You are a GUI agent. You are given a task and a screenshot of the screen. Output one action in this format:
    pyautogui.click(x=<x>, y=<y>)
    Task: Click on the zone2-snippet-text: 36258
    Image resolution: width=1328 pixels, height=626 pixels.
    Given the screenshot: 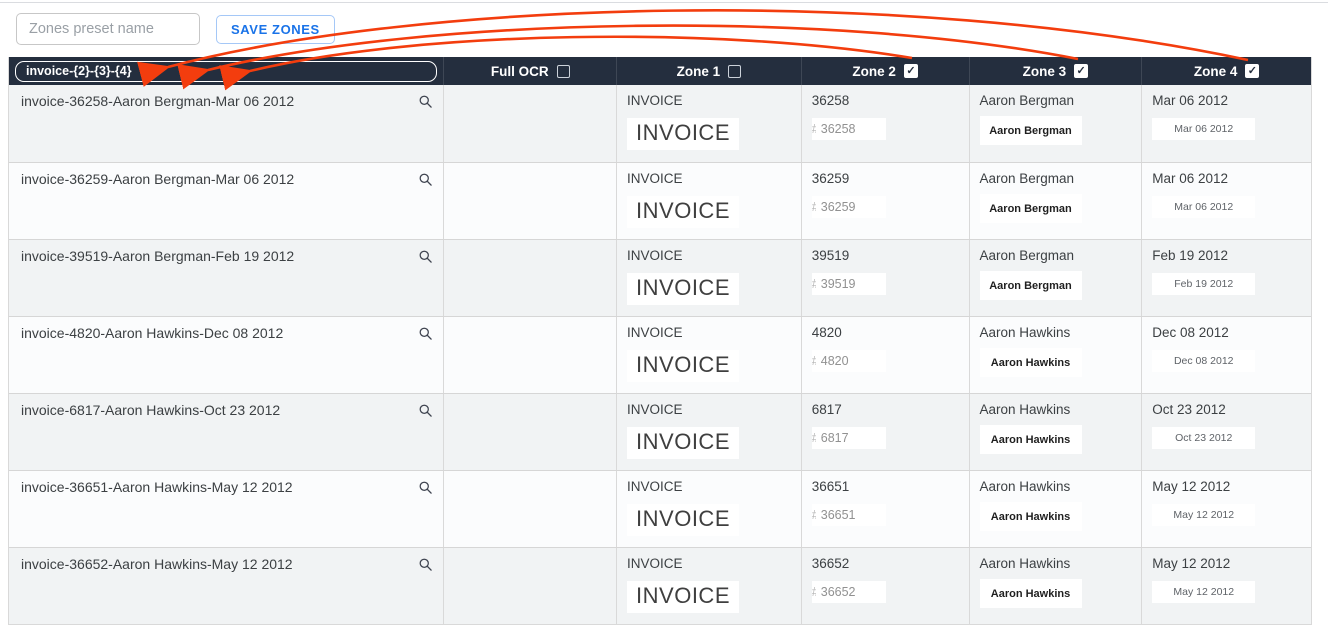 What is the action you would take?
    pyautogui.click(x=838, y=129)
    